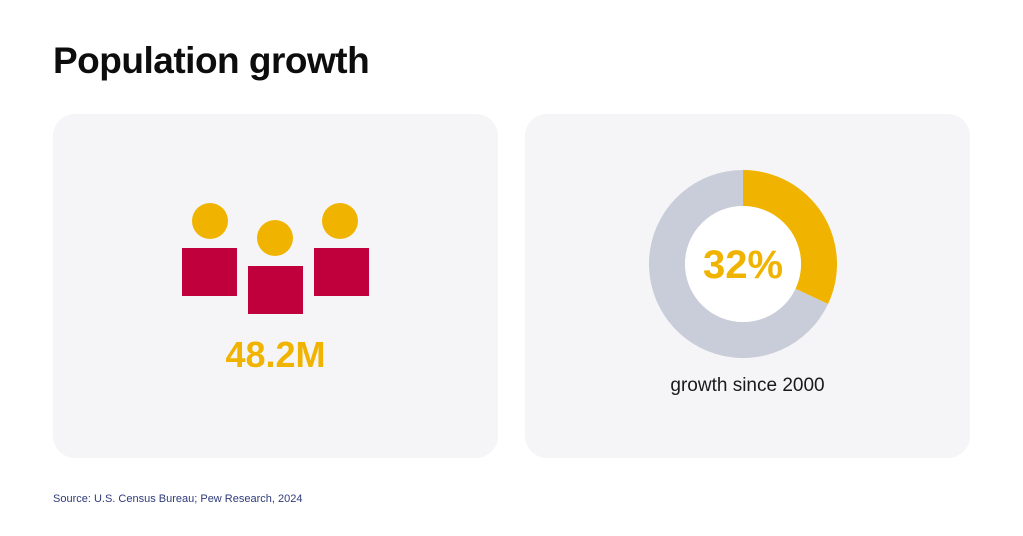  What do you see at coordinates (275, 238) in the screenshot?
I see `person-head-center` at bounding box center [275, 238].